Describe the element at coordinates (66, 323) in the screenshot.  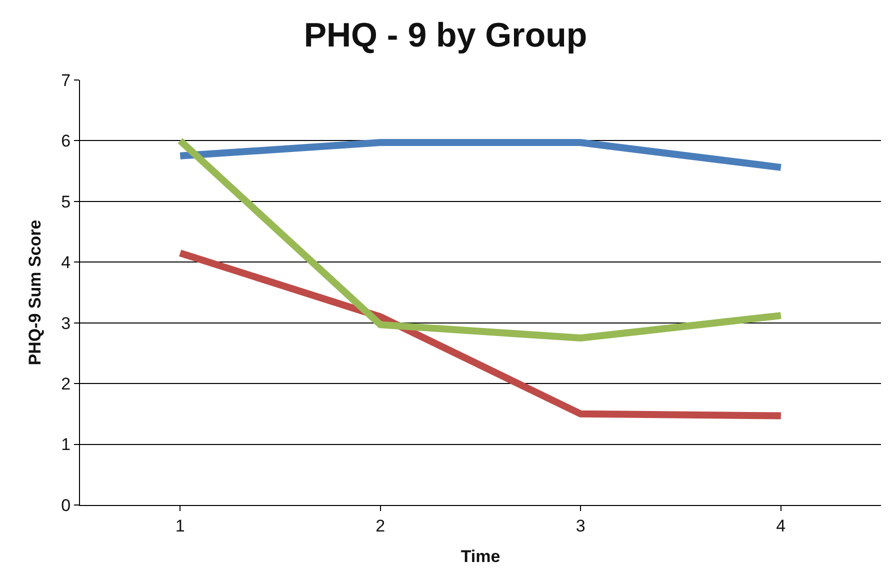
I see `y-tick-label: 3` at that location.